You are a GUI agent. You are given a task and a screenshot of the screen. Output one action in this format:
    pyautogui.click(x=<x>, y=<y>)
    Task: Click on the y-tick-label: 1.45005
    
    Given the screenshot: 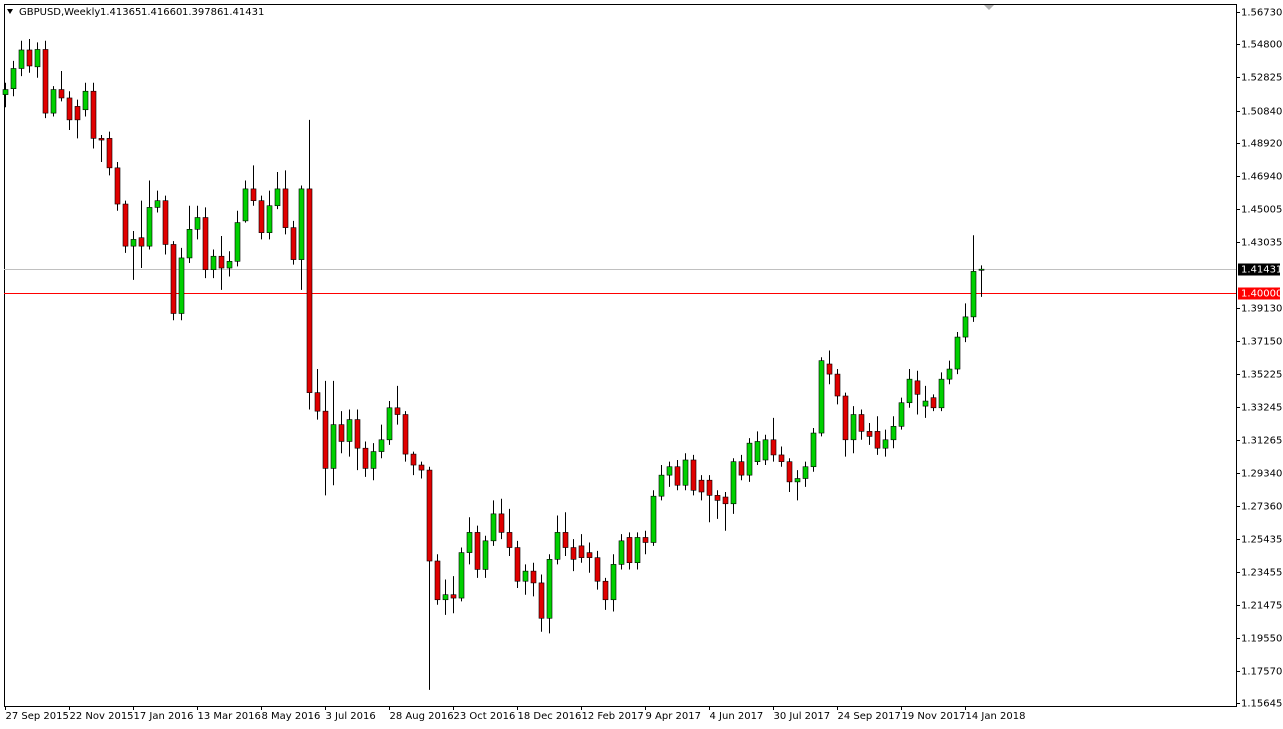 What is the action you would take?
    pyautogui.click(x=1261, y=210)
    